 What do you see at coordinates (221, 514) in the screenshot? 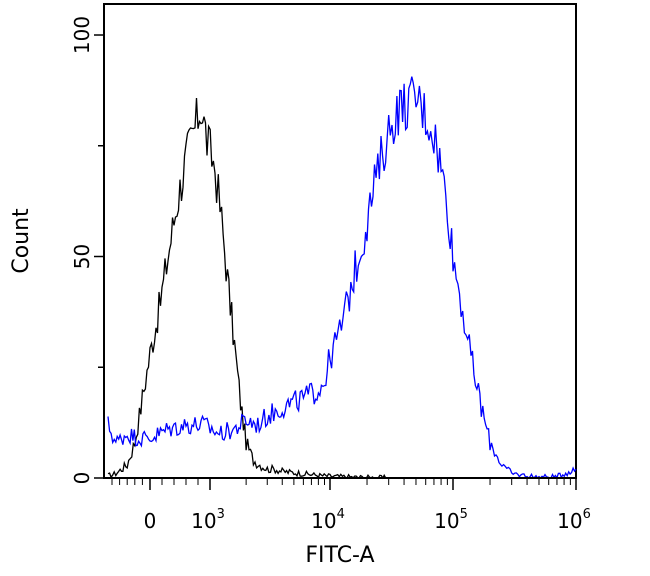
I see `x-tick-exponent: 3` at bounding box center [221, 514].